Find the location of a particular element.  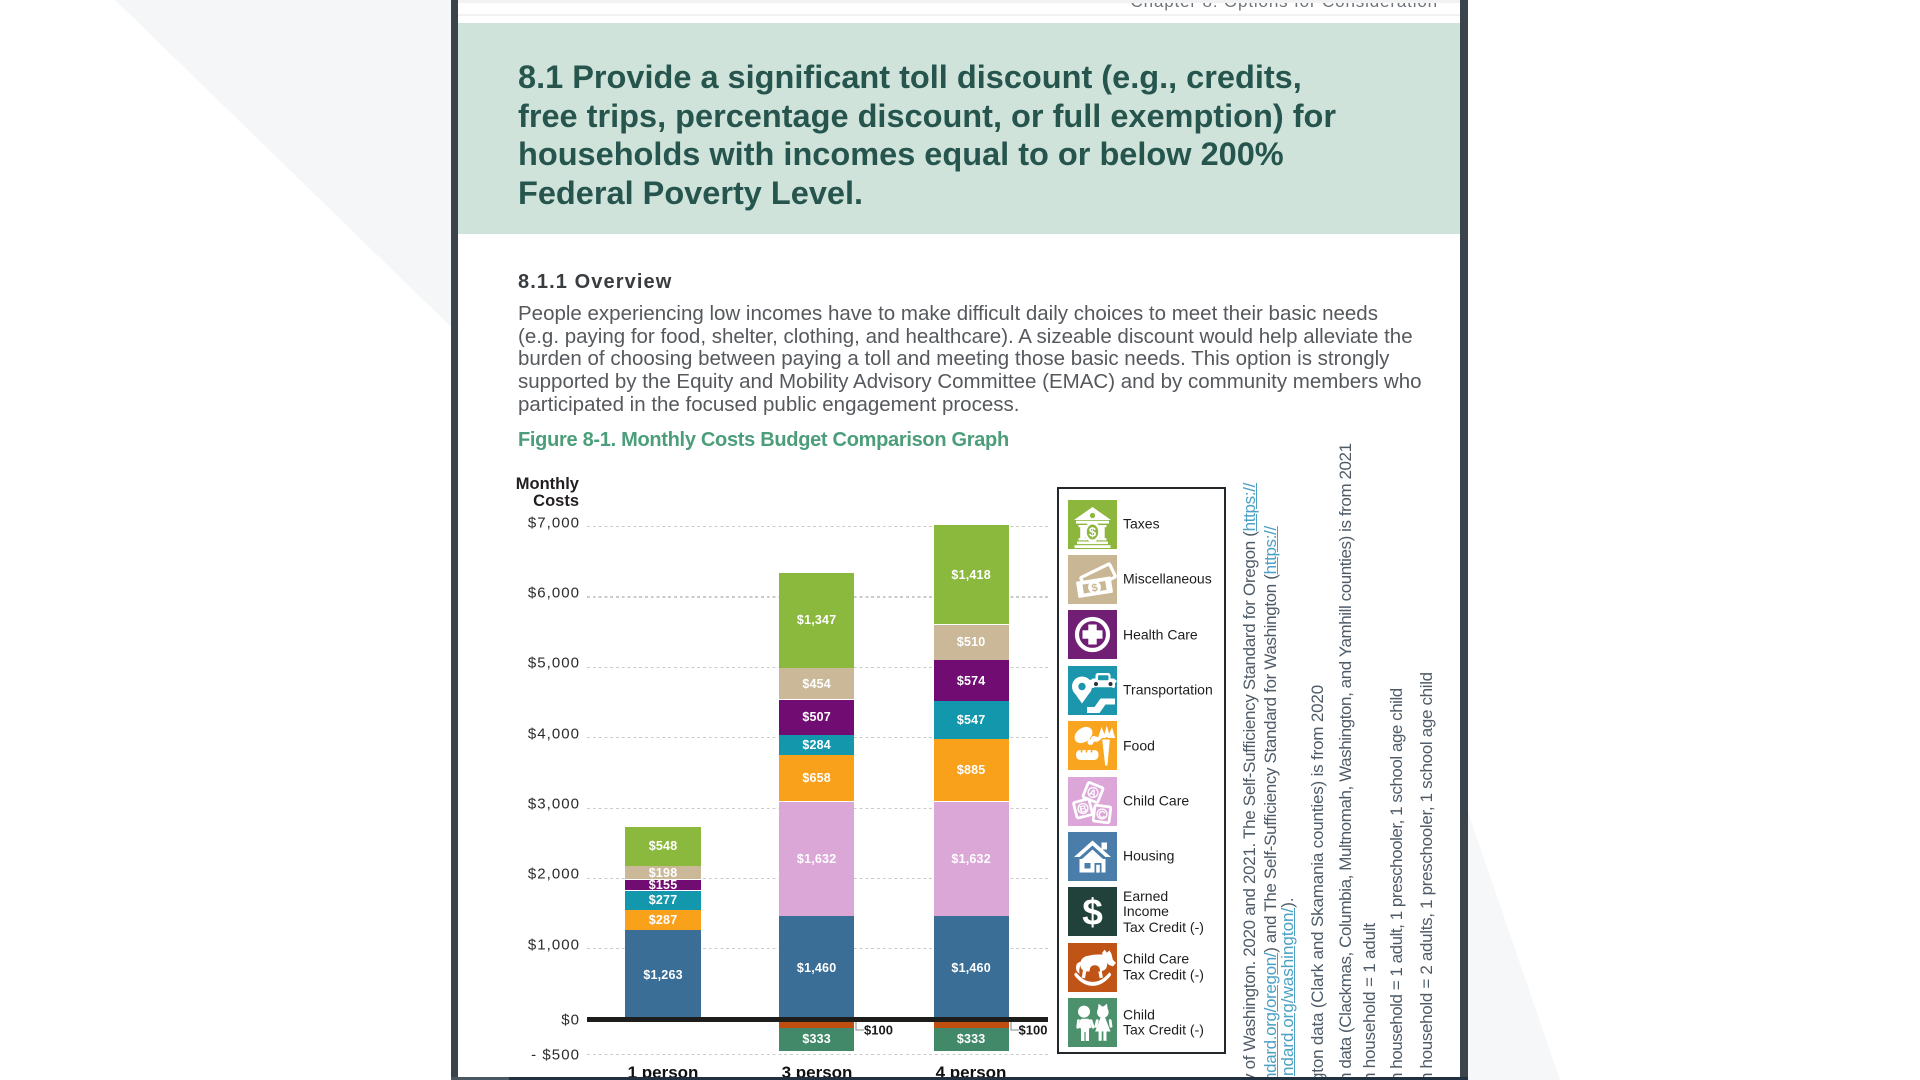

svg-text: A is located at coordinates (1092, 793).